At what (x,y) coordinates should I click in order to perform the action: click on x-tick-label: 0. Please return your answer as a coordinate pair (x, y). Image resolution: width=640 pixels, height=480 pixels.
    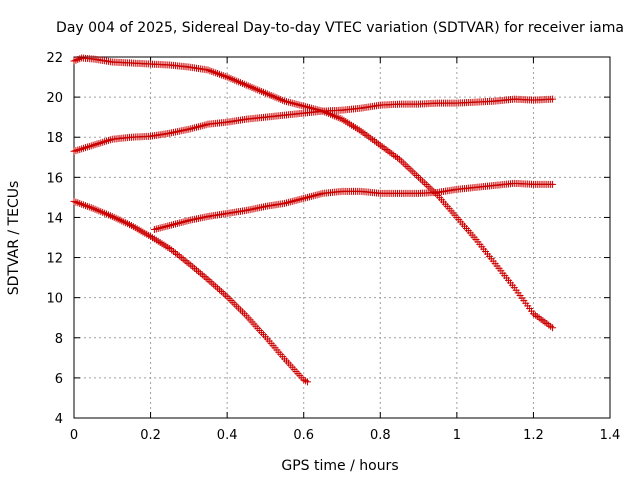
    Looking at the image, I should click on (74, 435).